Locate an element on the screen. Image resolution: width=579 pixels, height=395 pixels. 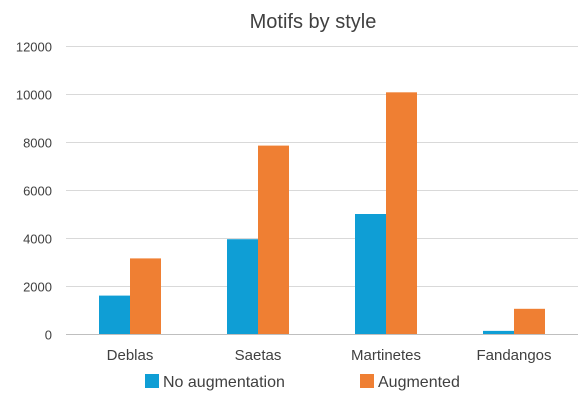
x-category-label: Martinetes is located at coordinates (386, 355).